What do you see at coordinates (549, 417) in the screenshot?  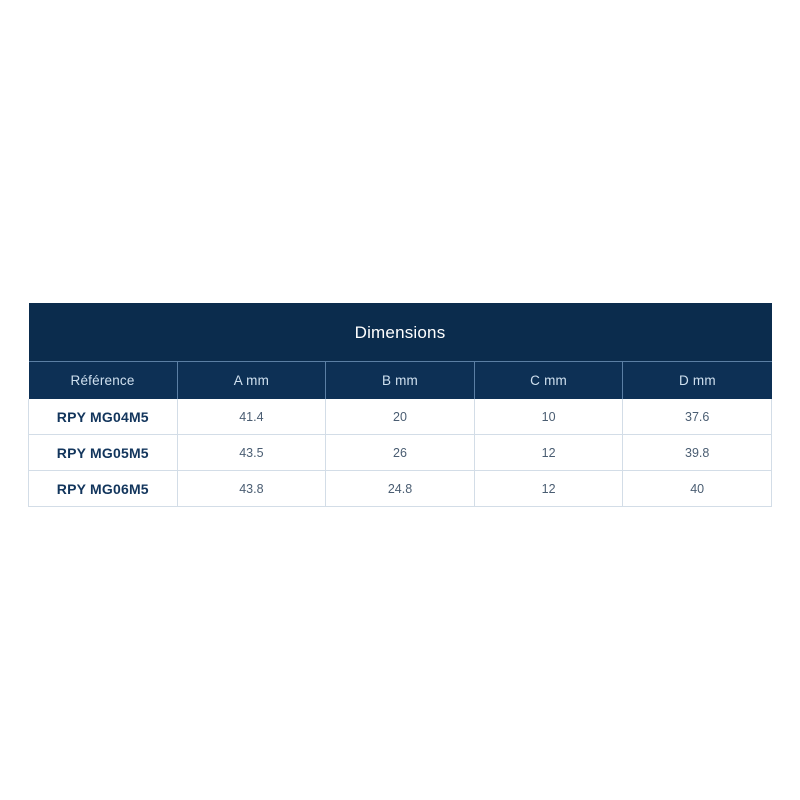 I see `cell-c: 10` at bounding box center [549, 417].